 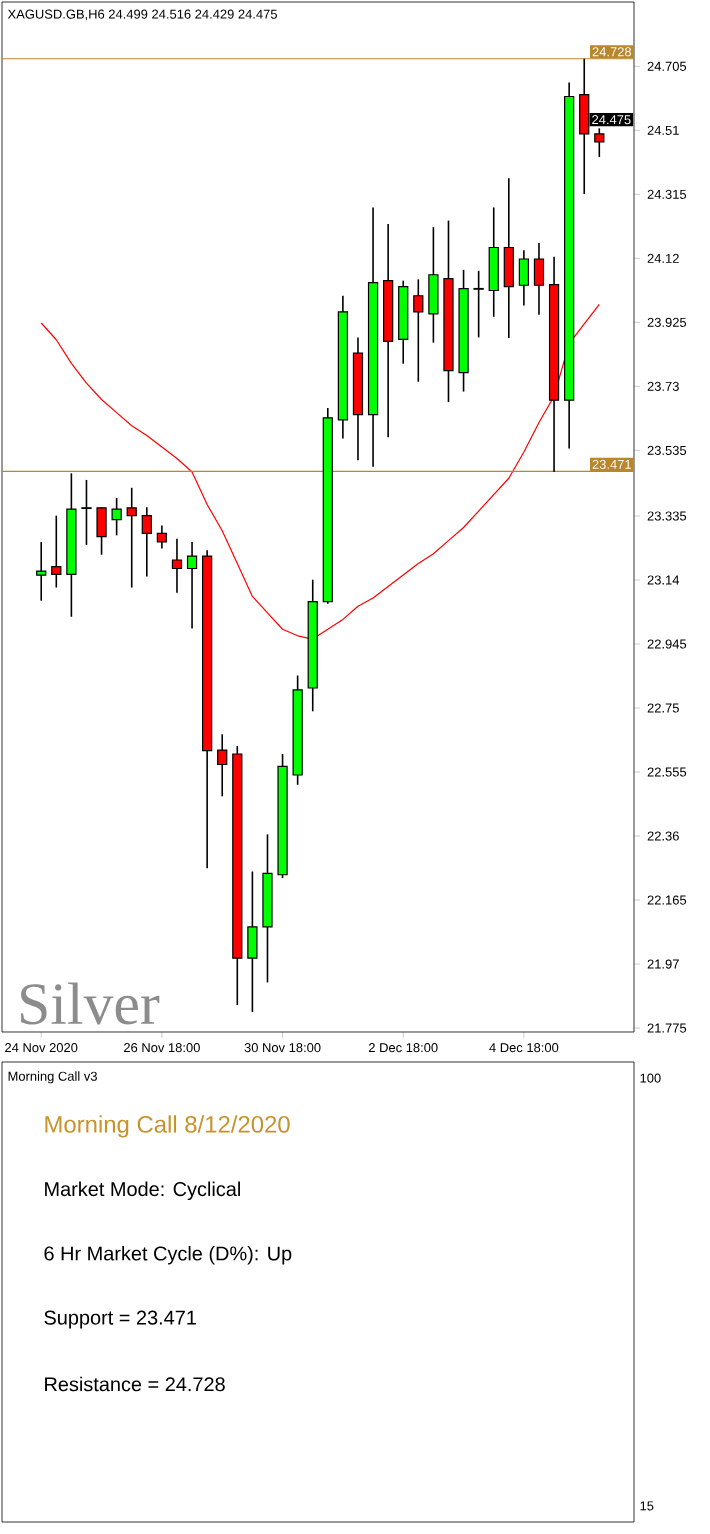 I want to click on text: Morning Call 8/12/2020, so click(x=167, y=1126).